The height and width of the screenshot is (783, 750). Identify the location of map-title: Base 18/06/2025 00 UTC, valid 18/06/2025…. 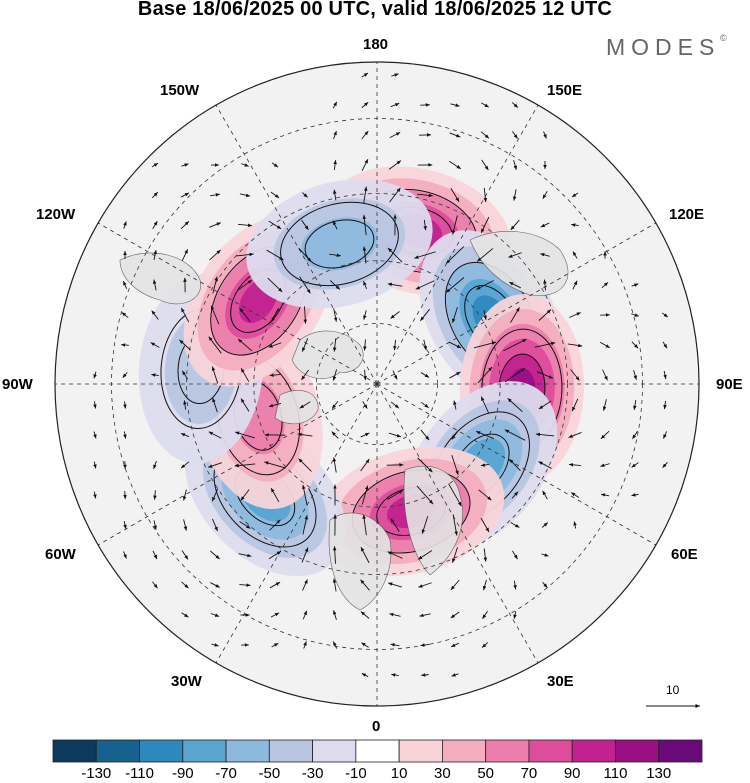
(375, 10).